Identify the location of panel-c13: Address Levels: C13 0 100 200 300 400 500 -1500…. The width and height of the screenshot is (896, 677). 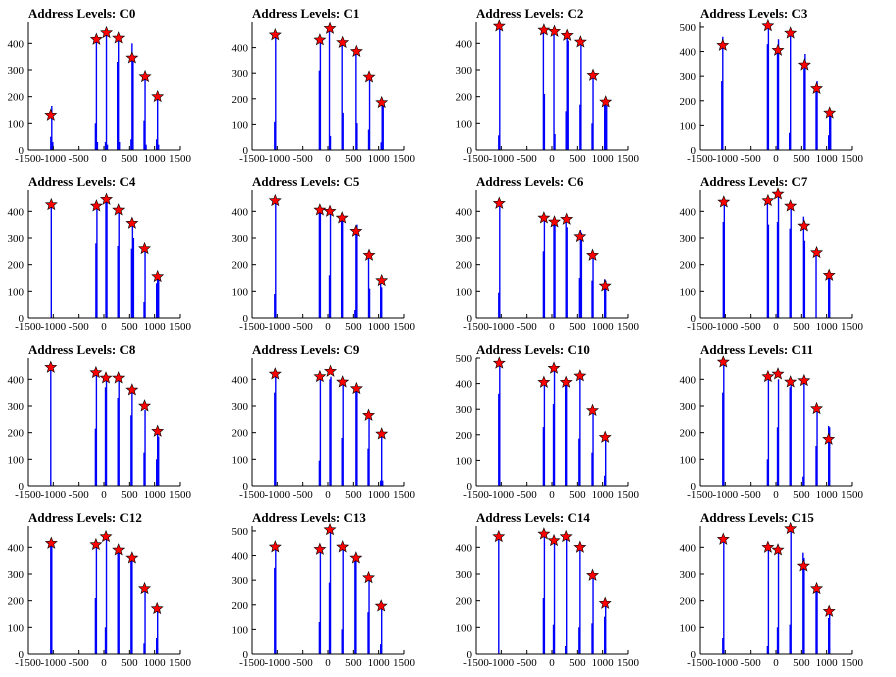
(324, 589).